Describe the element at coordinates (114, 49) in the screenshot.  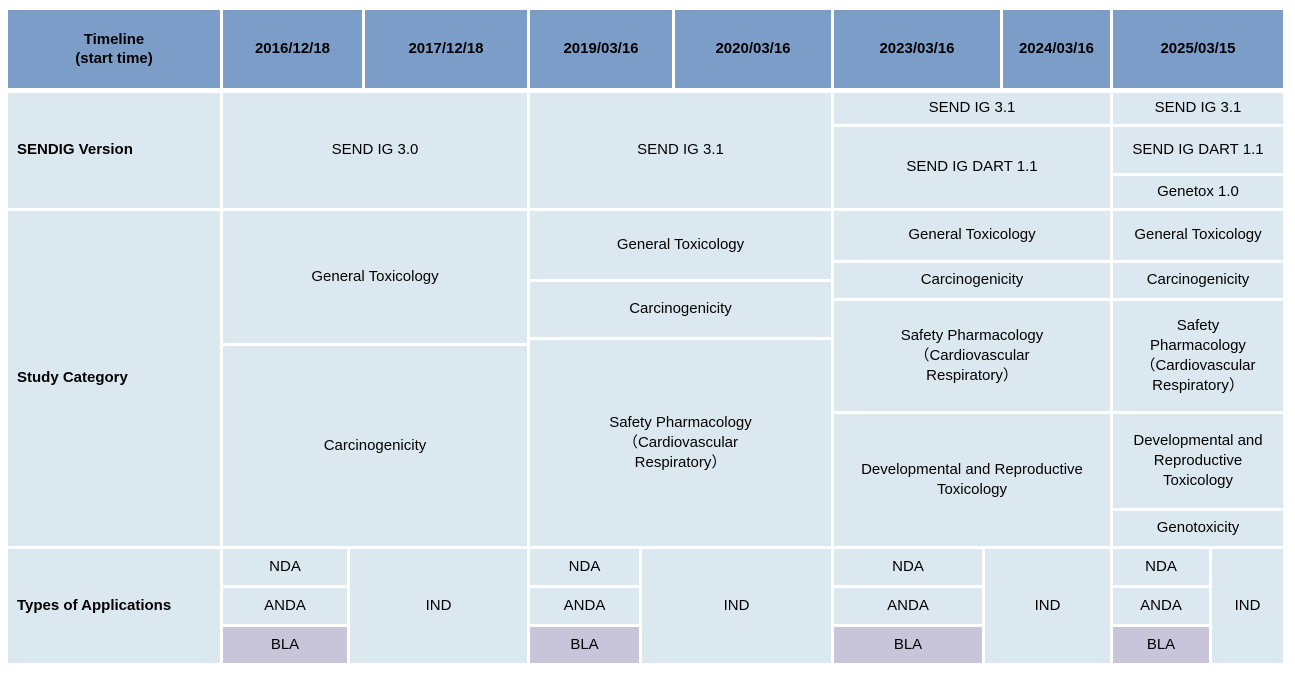
I see `timeline-header-cell: Timeline (start time)` at that location.